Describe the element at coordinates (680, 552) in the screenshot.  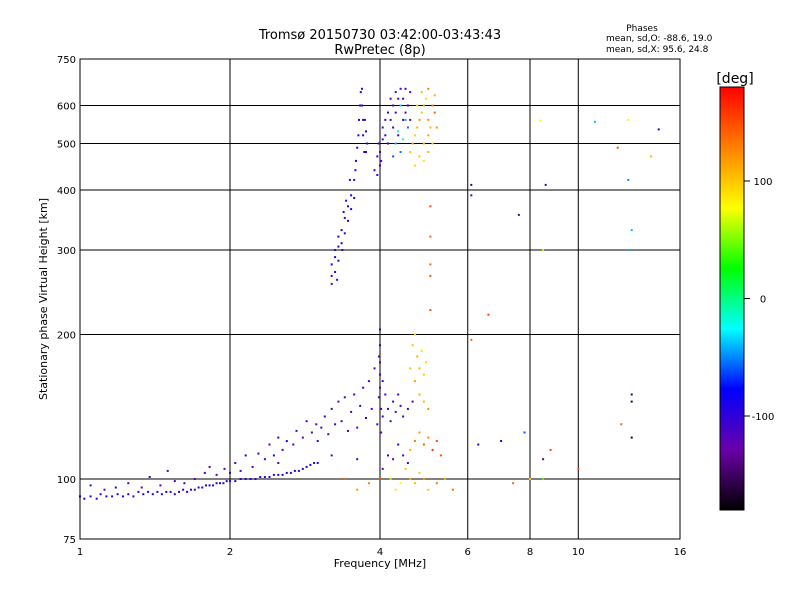
I see `x-tick-label-16: 16` at that location.